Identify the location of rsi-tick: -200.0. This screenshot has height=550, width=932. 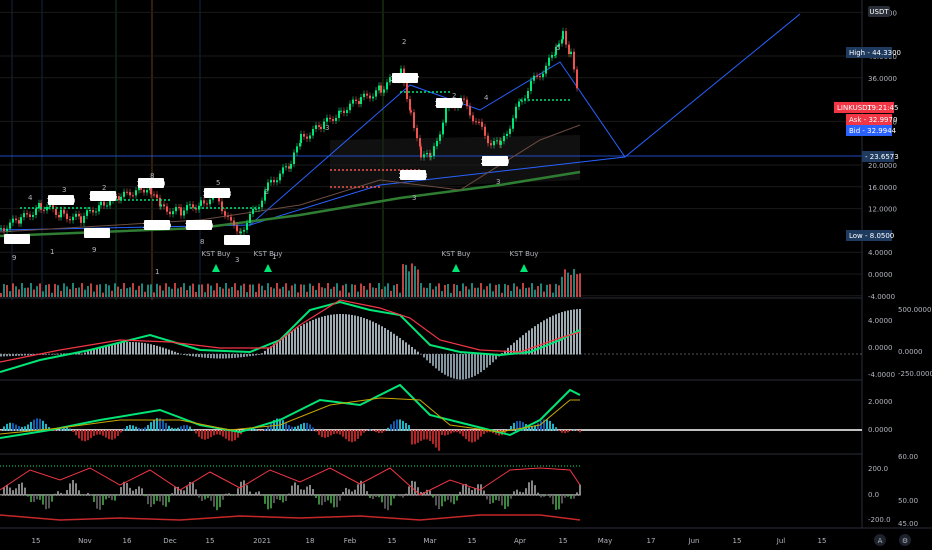
(879, 520).